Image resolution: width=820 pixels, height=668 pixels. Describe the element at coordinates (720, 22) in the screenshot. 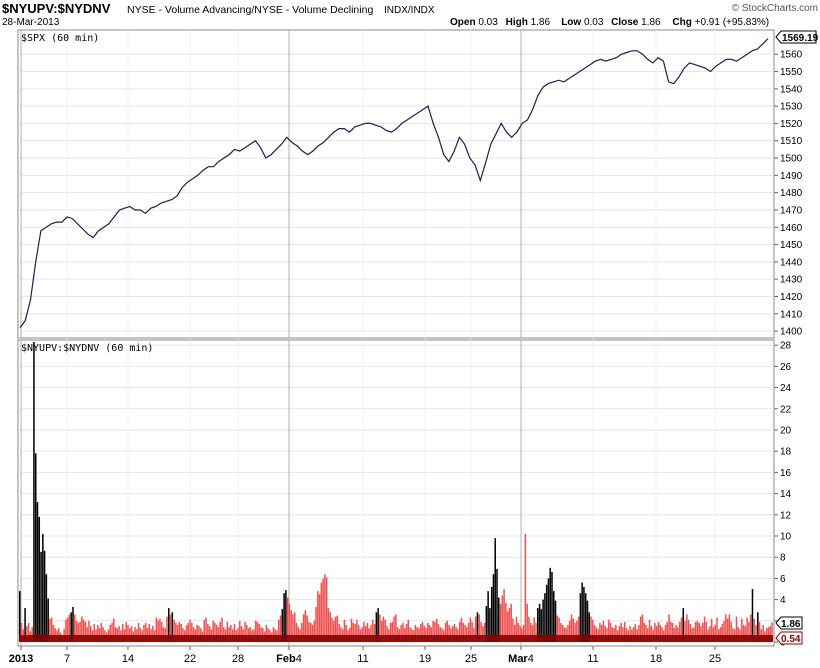

I see `stat-chg: Chg +0.91 (+95.83%)` at that location.